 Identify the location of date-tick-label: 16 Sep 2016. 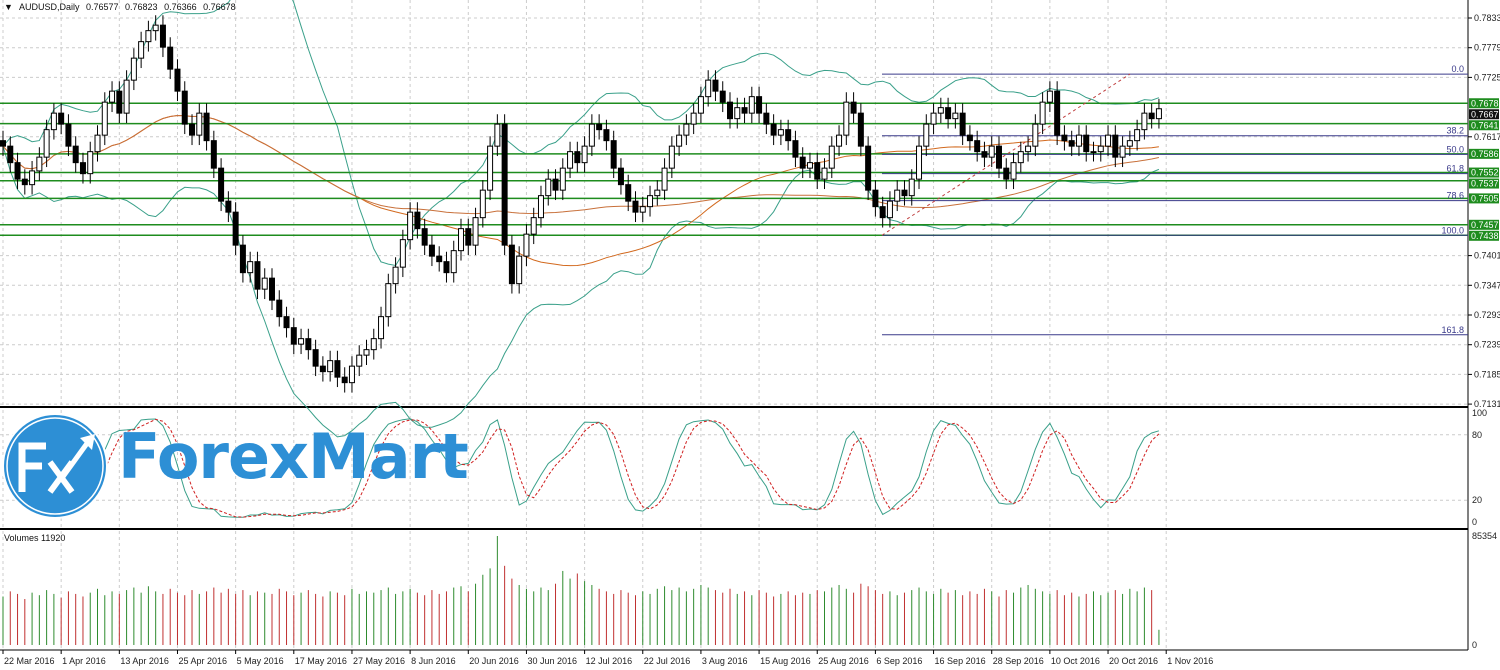
(960, 661).